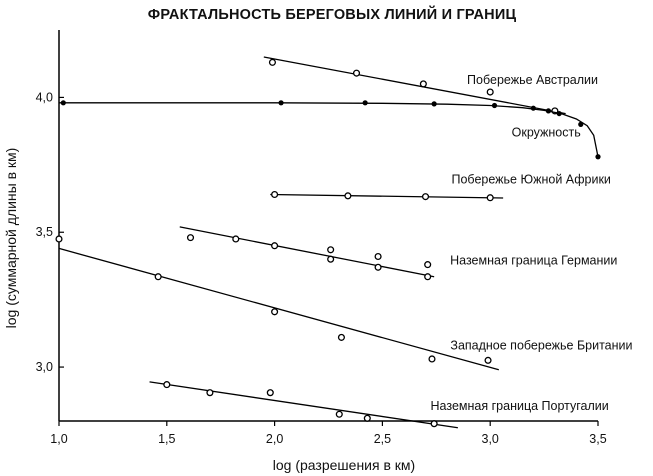  I want to click on x-tick-label: 1,0, so click(58, 439).